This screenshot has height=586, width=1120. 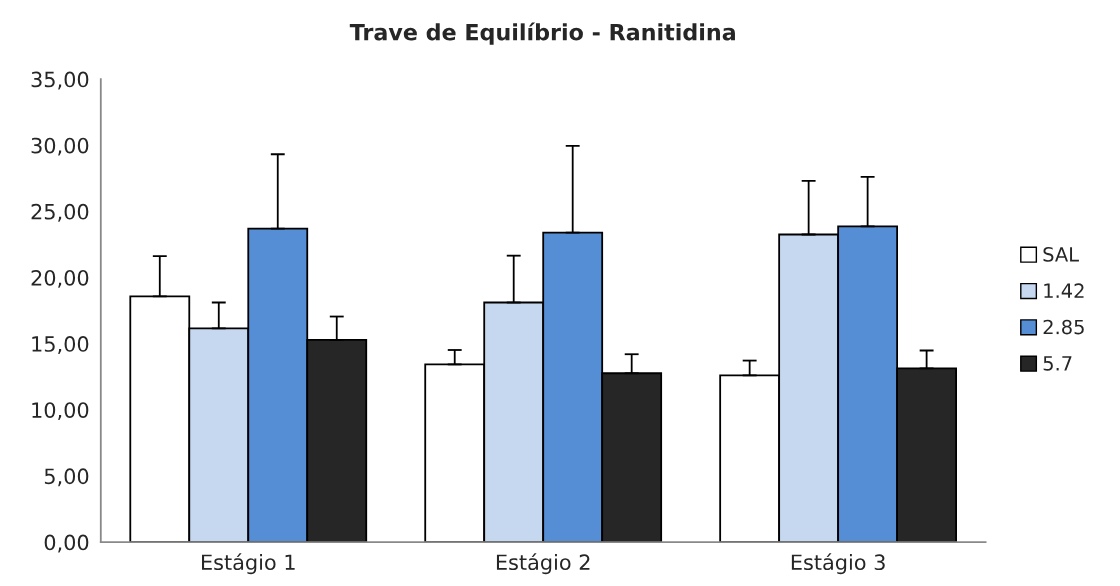 I want to click on x-tick-label: Estágio 3, so click(x=838, y=564).